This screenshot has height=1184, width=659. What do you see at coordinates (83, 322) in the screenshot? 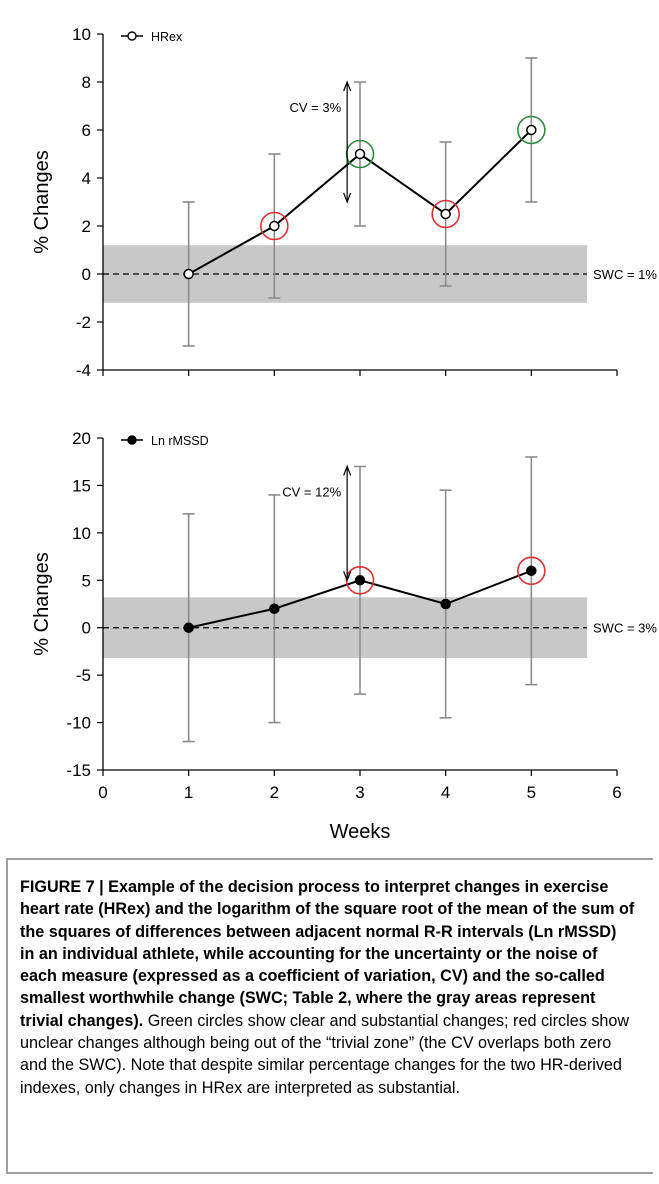
I see `y-tick-label: -2` at bounding box center [83, 322].